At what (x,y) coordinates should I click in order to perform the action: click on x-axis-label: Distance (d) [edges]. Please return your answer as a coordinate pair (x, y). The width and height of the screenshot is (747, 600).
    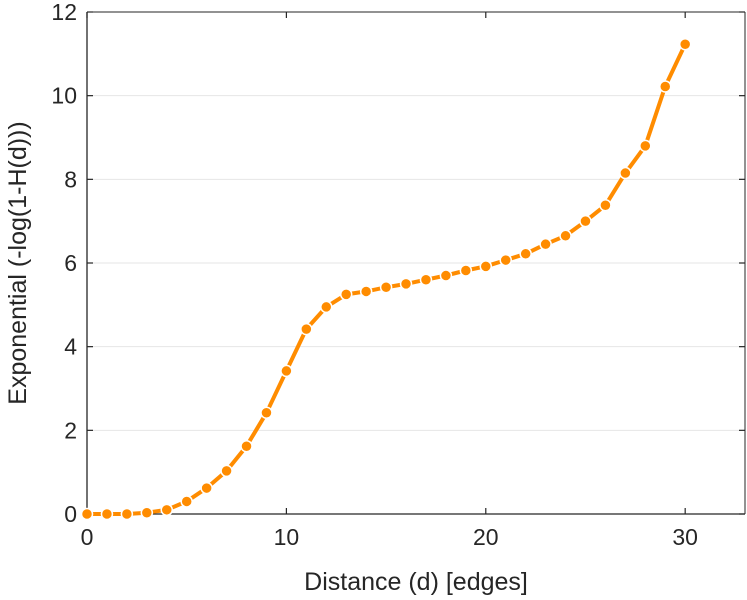
    Looking at the image, I should click on (416, 582).